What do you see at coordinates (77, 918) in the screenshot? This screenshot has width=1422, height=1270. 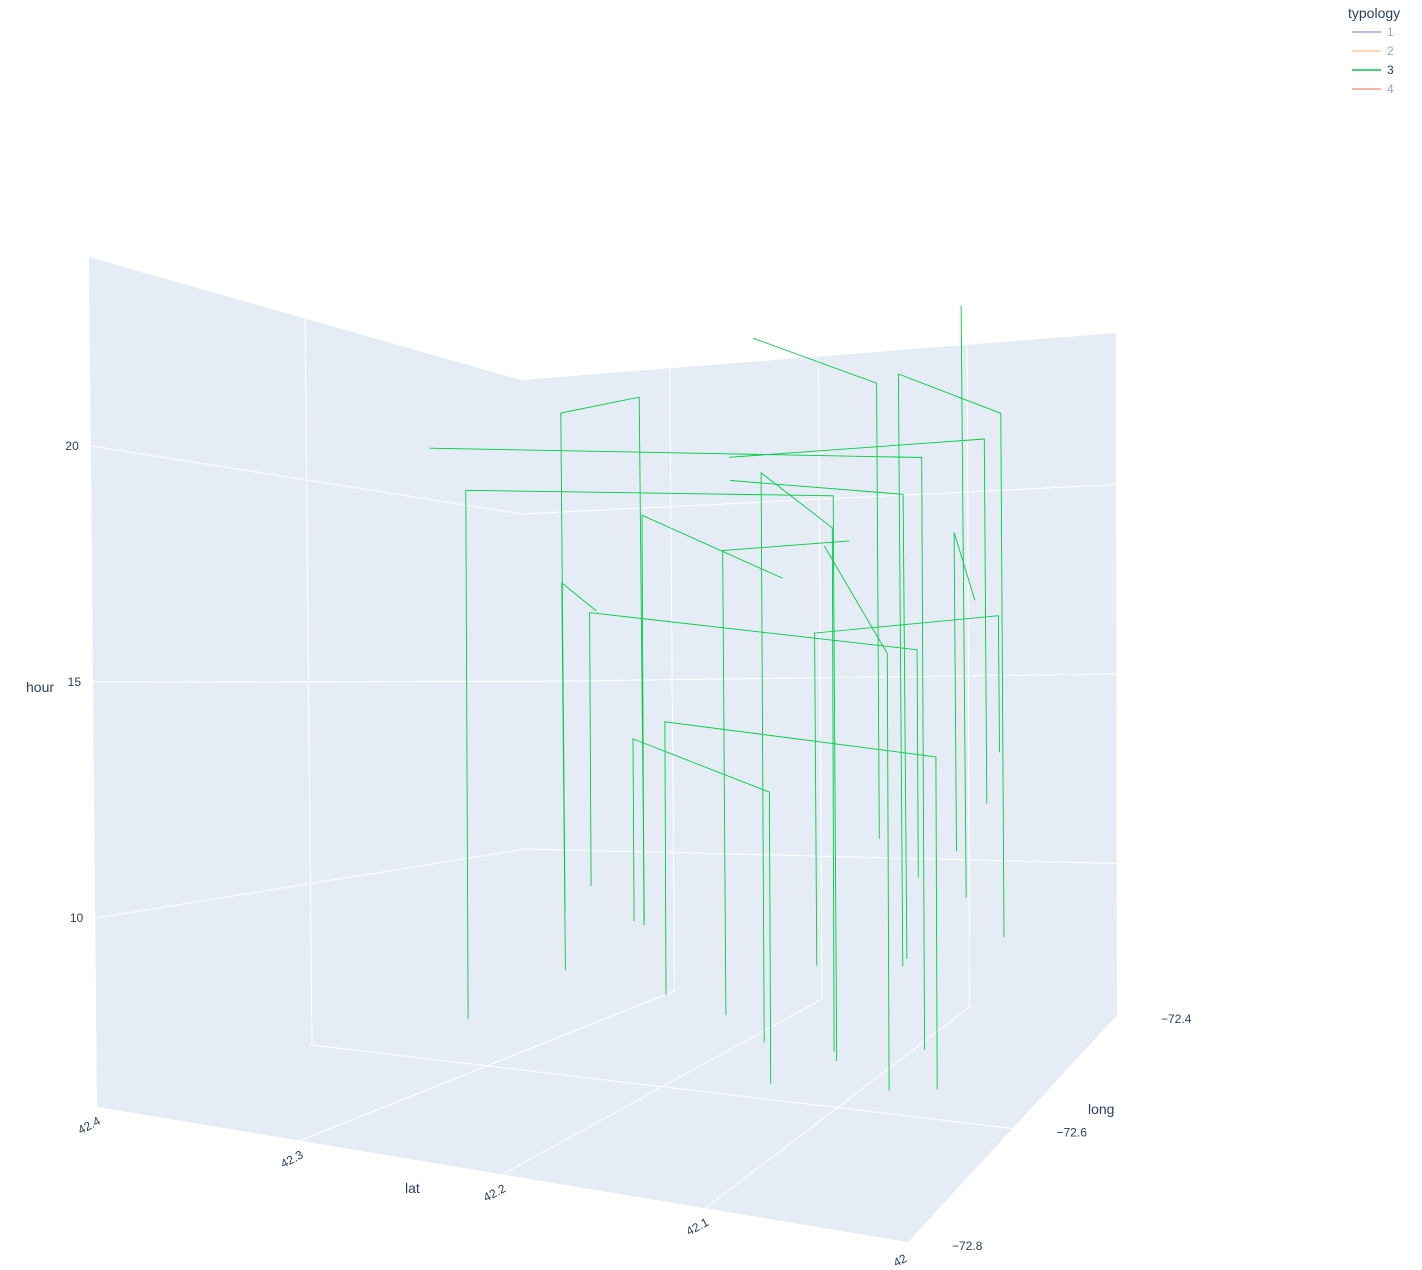 I see `z-tick-label: 10` at bounding box center [77, 918].